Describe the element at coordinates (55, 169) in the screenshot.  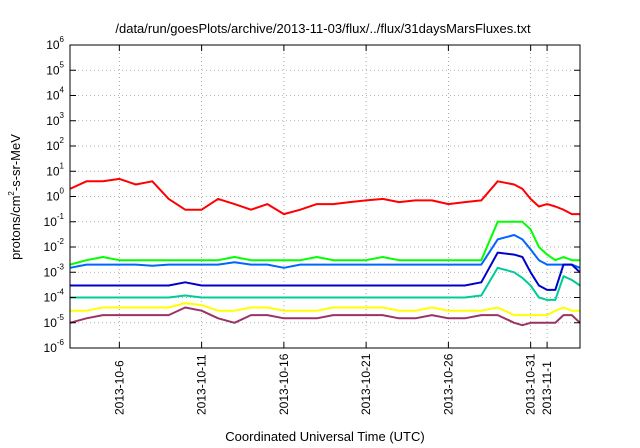
I see `y-tick-label: 10¹` at that location.